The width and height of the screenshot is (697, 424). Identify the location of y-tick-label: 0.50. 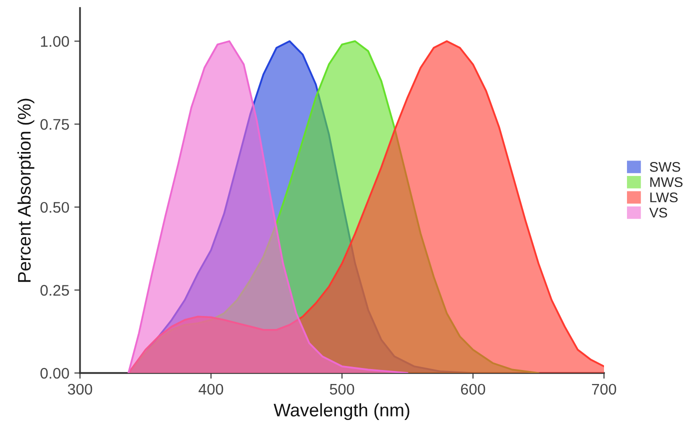
(54, 207).